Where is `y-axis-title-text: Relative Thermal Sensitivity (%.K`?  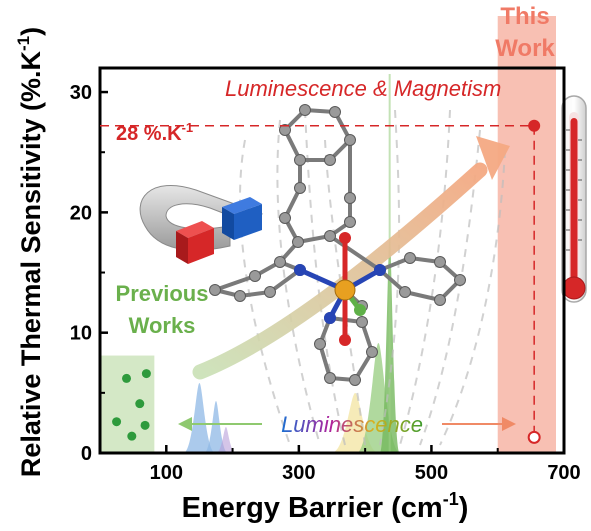
y-axis-title-text: Relative Thermal Sensitivity (%.K is located at coordinates (31, 263).